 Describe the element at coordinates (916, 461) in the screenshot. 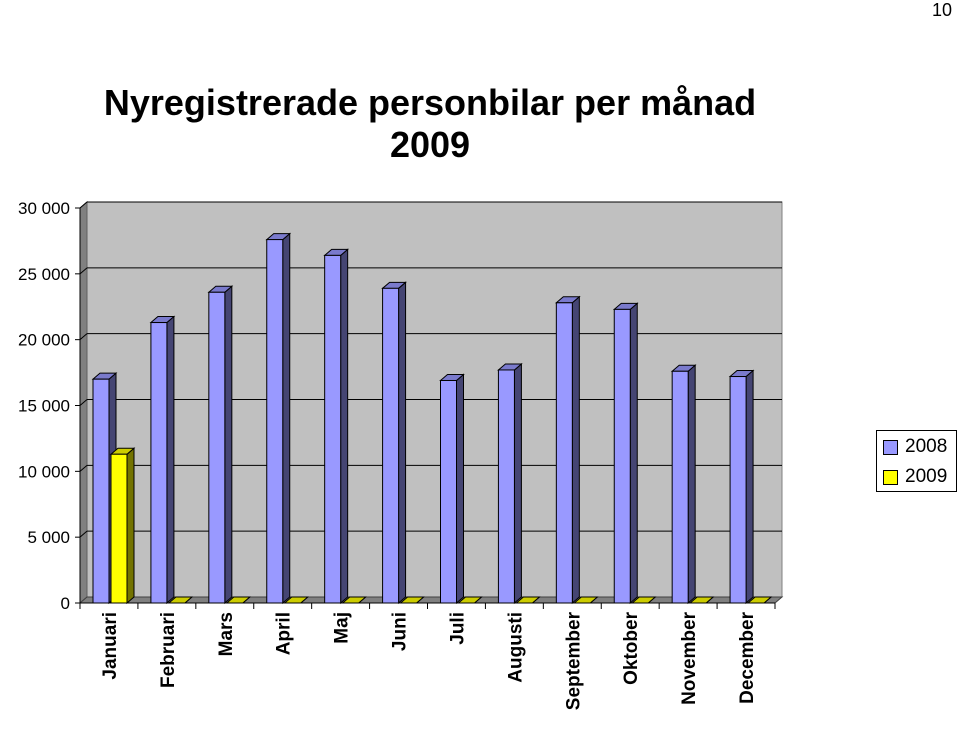

I see `chart-legend: 2008 2009` at that location.